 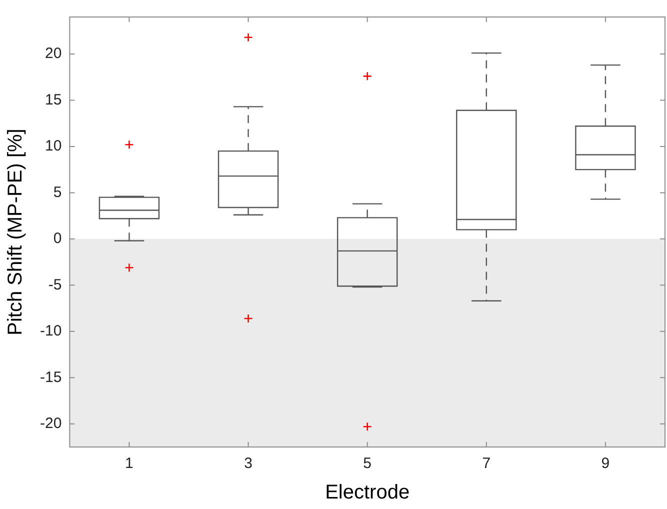 I want to click on x-axis-title: Electrode, so click(x=367, y=493).